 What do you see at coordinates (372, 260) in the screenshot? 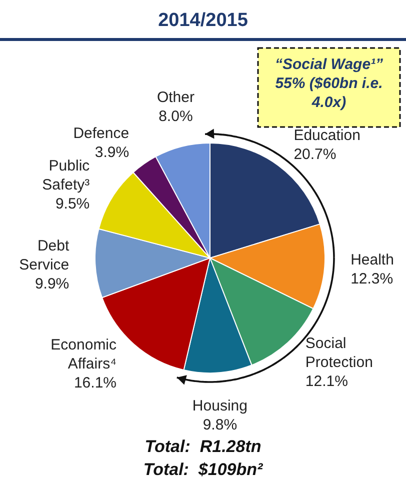
I see `slice-label: Health` at bounding box center [372, 260].